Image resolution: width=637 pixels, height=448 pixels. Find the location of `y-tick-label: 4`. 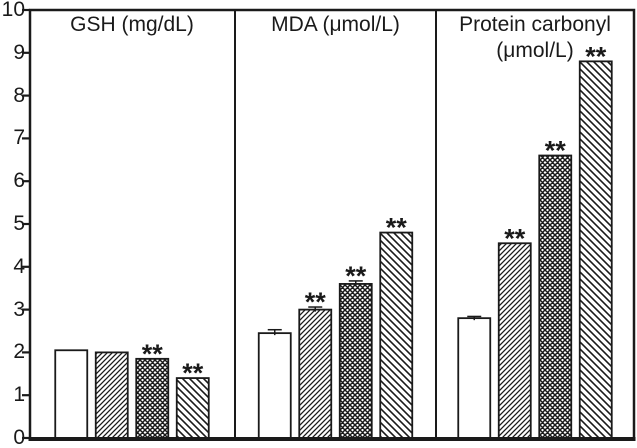

y-tick-label: 4 is located at coordinates (19, 266).